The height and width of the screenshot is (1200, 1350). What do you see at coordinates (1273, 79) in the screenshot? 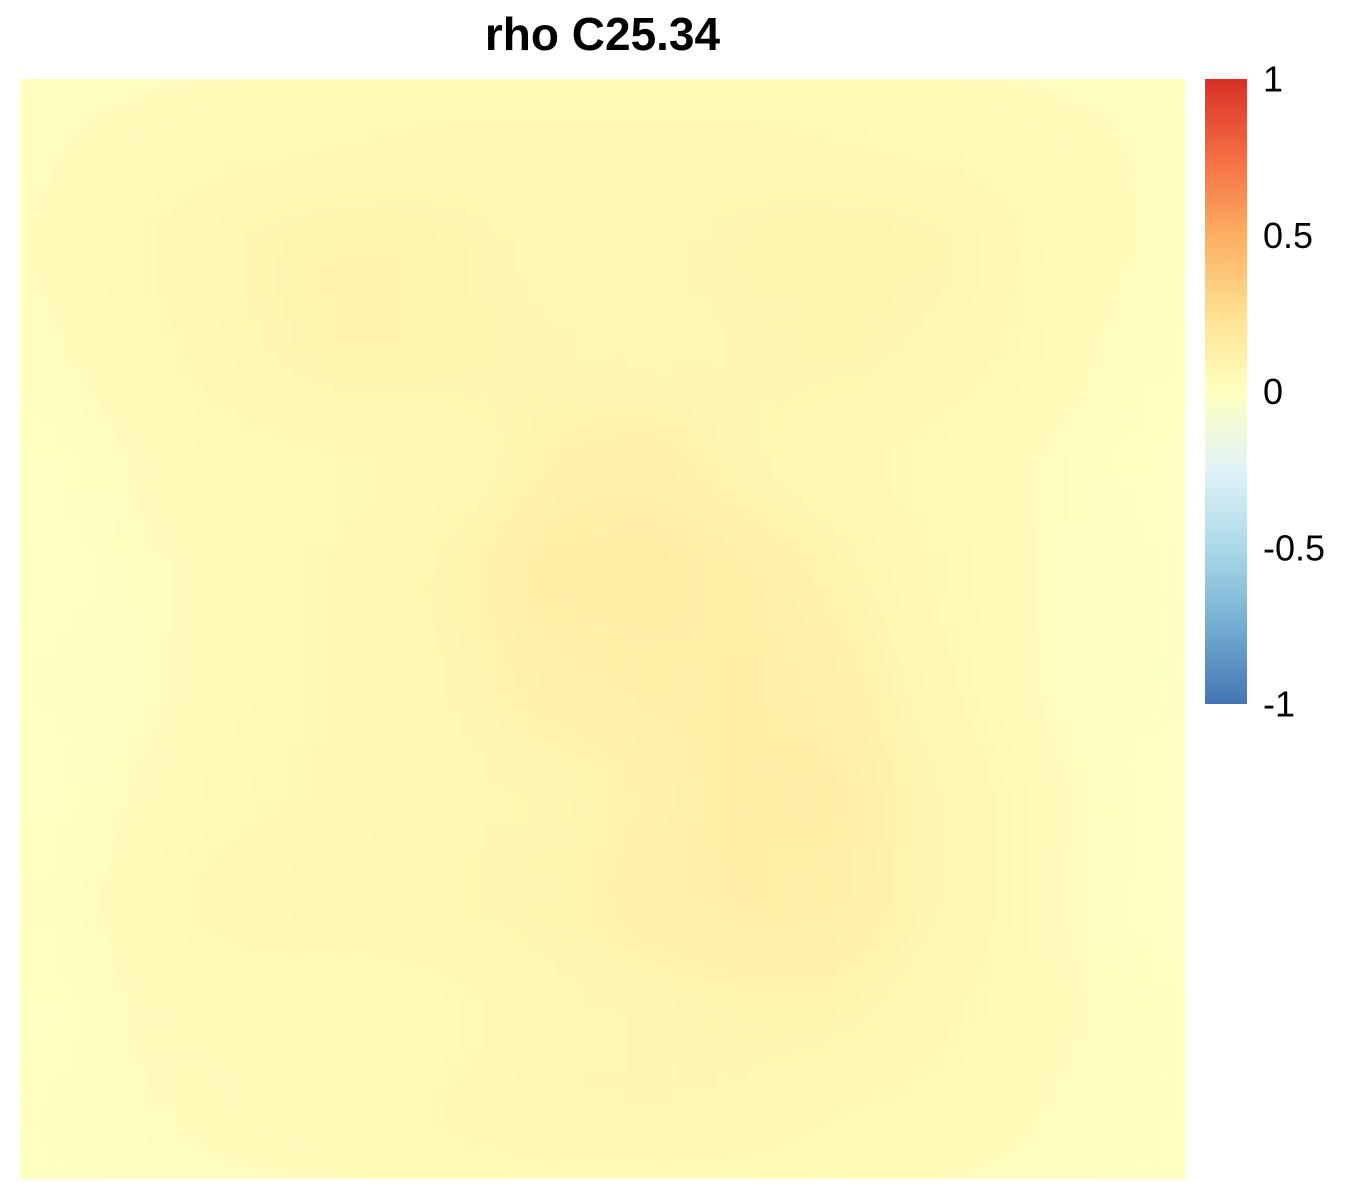
I see `legend-tick-label: 1` at bounding box center [1273, 79].